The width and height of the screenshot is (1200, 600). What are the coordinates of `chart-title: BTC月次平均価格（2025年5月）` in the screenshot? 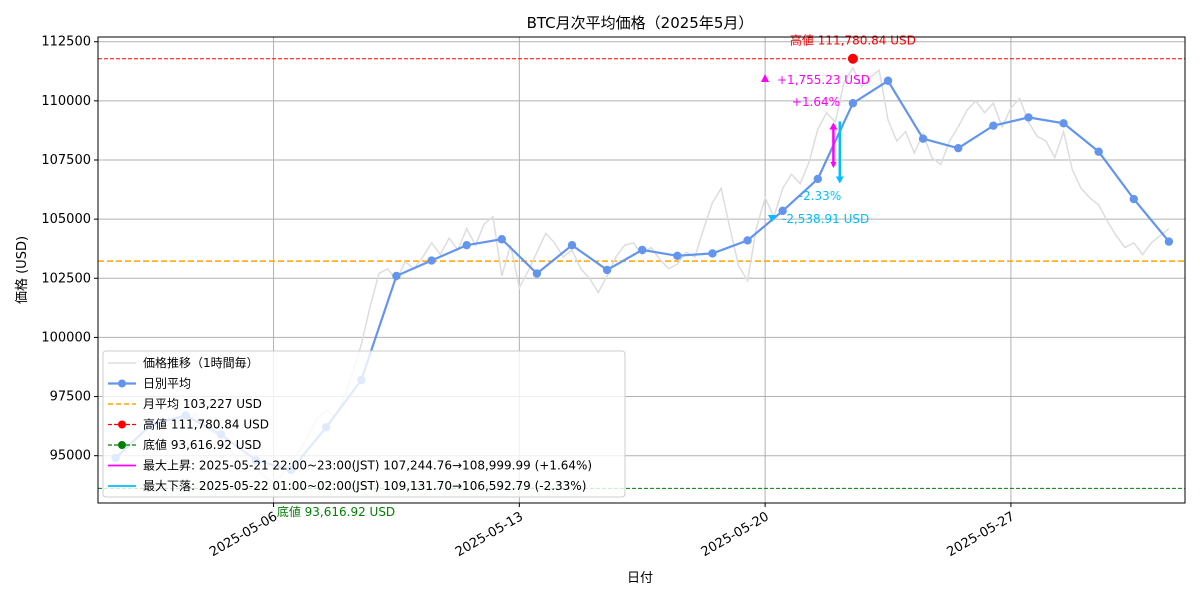 It's located at (640, 23).